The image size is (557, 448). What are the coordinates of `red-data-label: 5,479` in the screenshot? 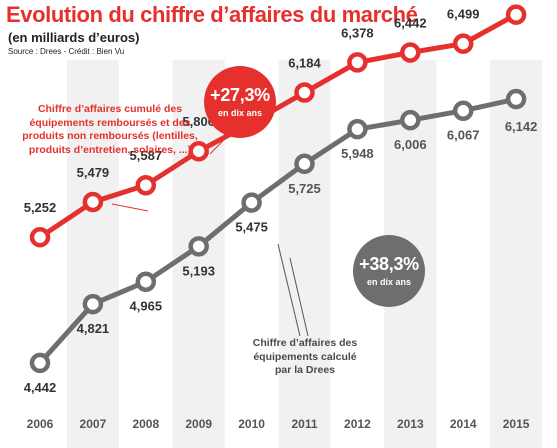 It's located at (93, 172).